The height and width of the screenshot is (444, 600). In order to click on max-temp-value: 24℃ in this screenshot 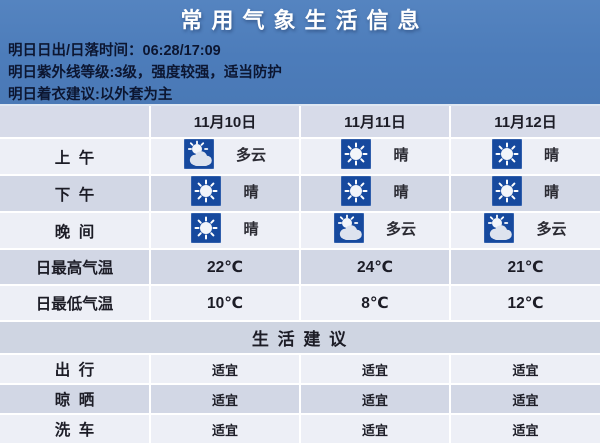, I will do `click(375, 267)`.